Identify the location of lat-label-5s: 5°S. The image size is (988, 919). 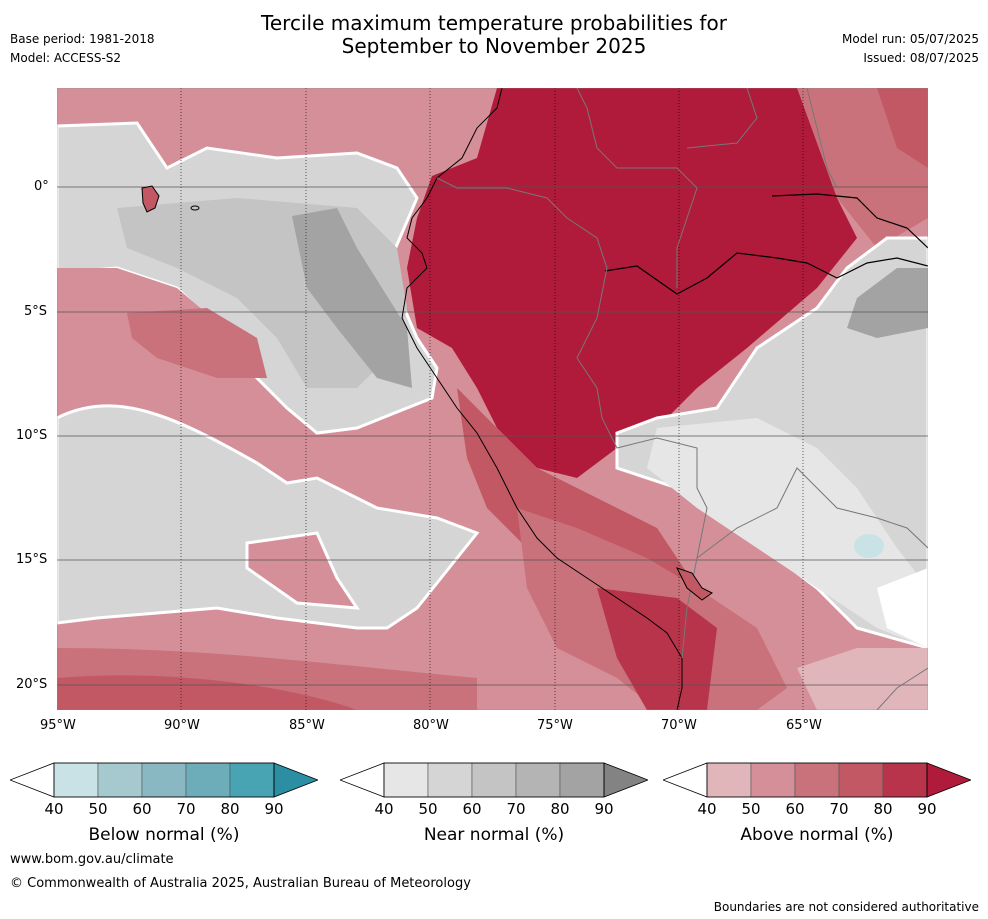
(36, 311).